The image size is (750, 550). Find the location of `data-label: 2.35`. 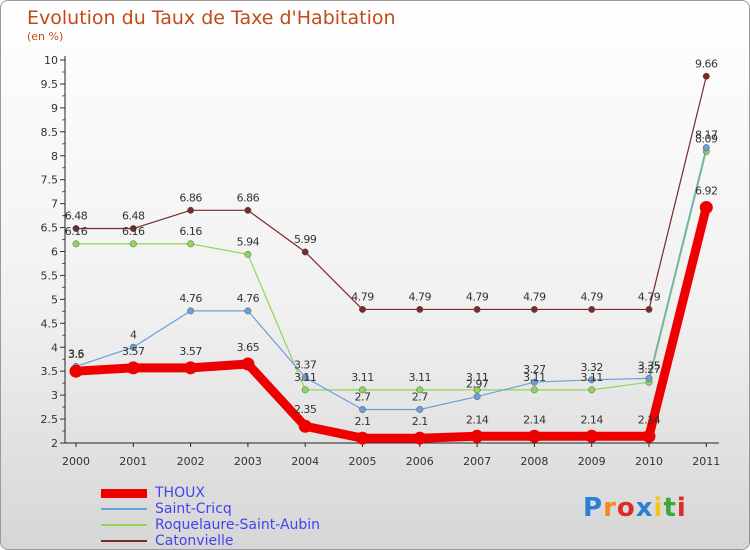

data-label: 2.35 is located at coordinates (305, 409).